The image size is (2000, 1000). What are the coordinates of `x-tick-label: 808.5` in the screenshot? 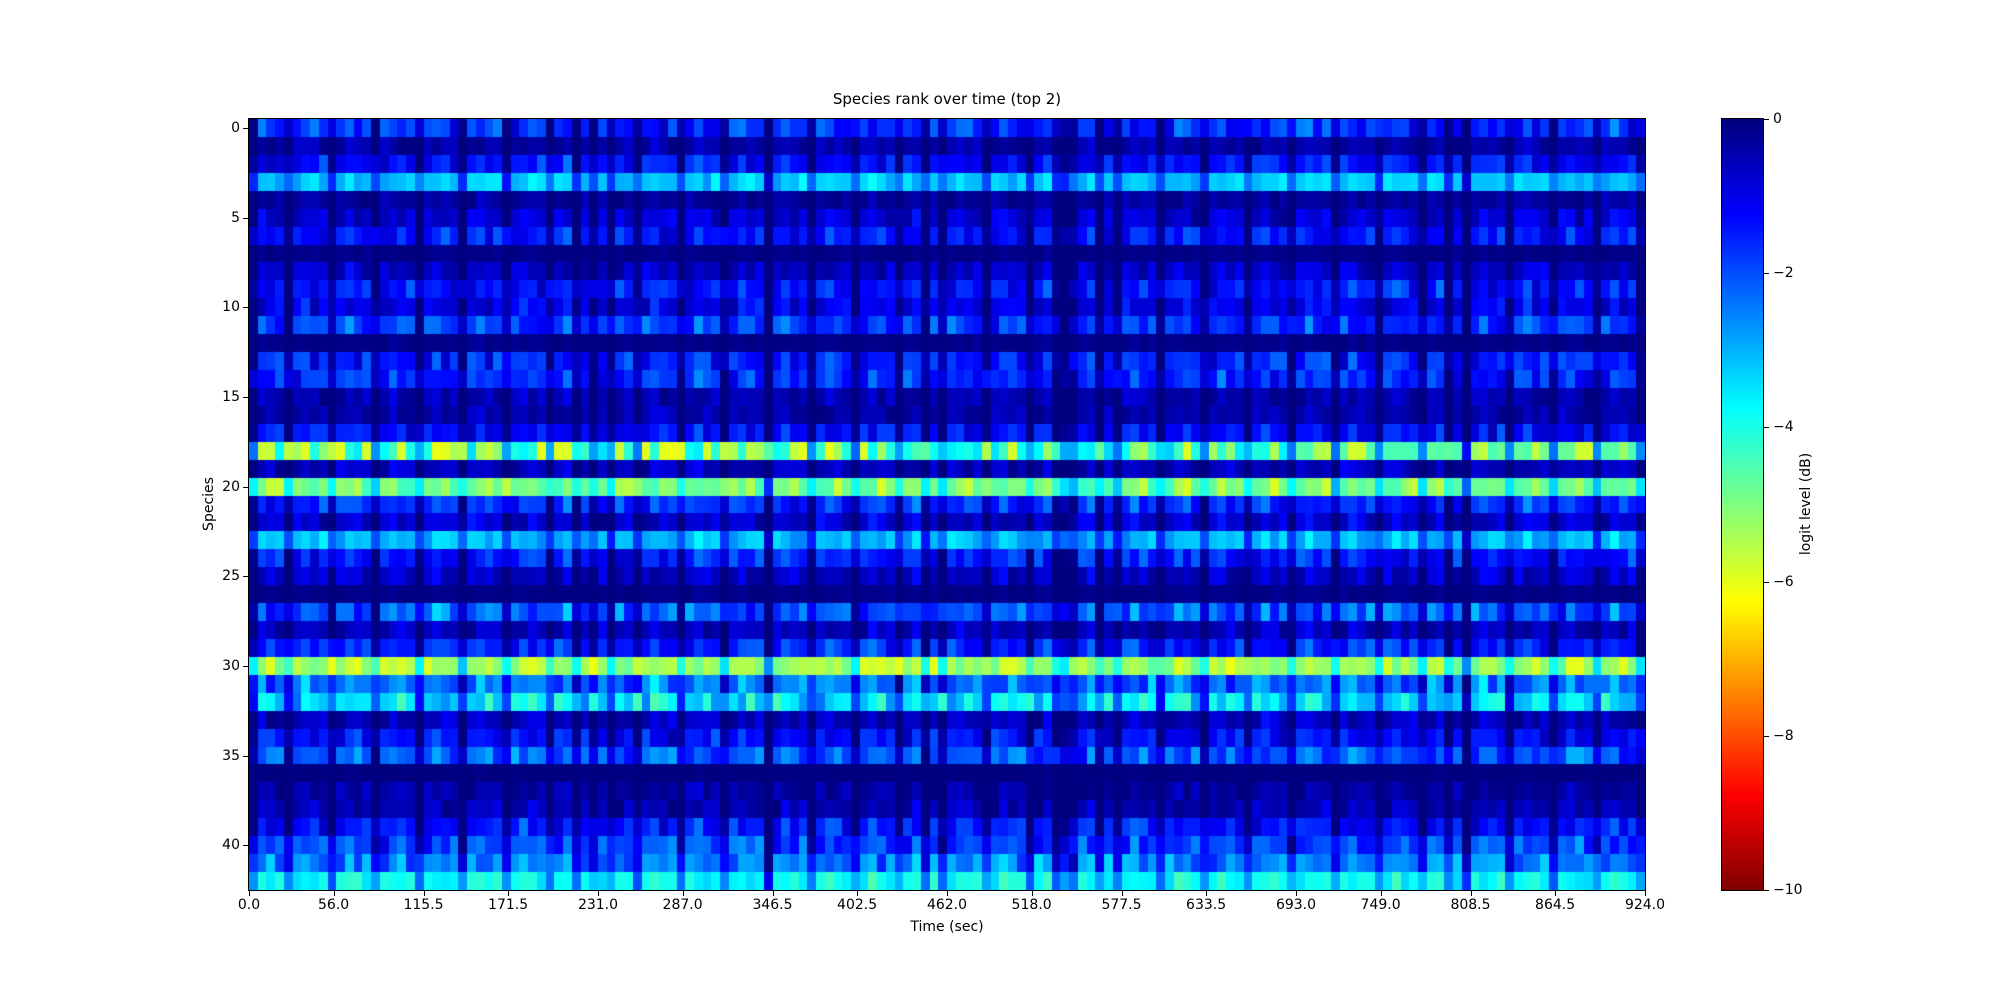 It's located at (1470, 905).